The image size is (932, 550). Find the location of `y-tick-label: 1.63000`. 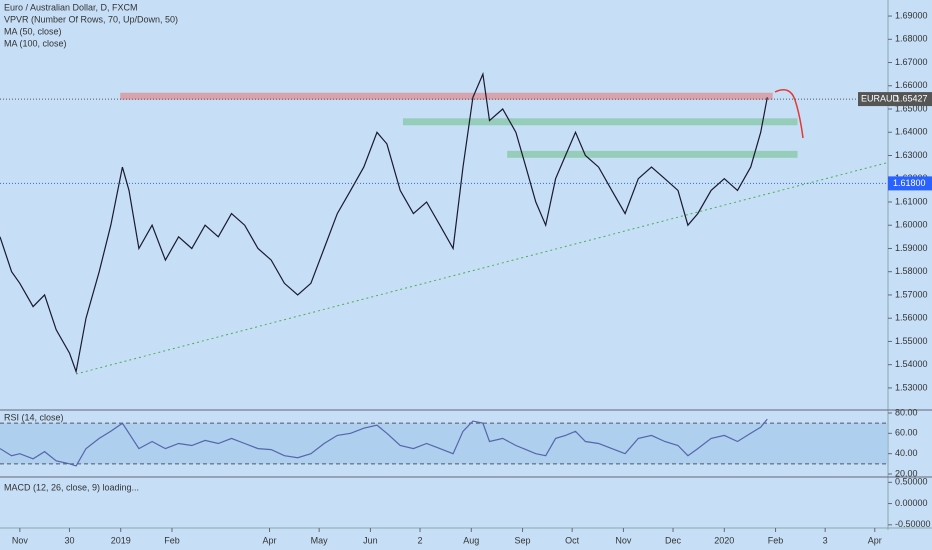

y-tick-label: 1.63000 is located at coordinates (911, 155).